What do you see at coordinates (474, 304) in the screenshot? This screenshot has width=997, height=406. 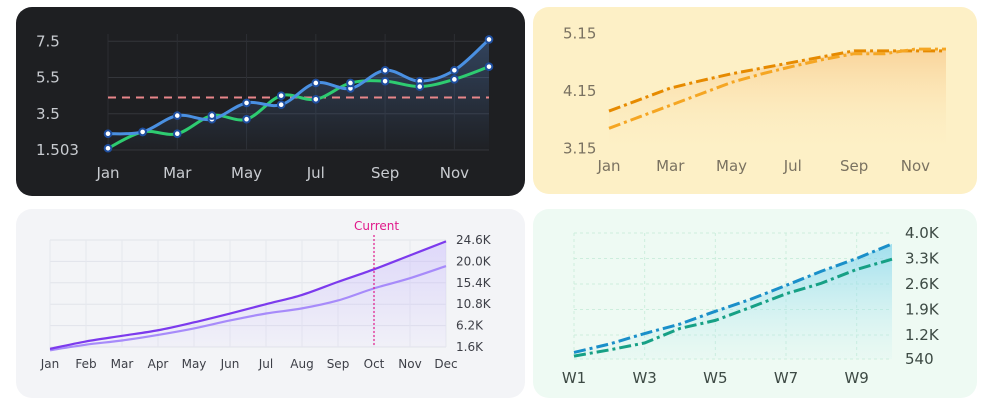 I see `y-tick-label: 10.8K` at bounding box center [474, 304].